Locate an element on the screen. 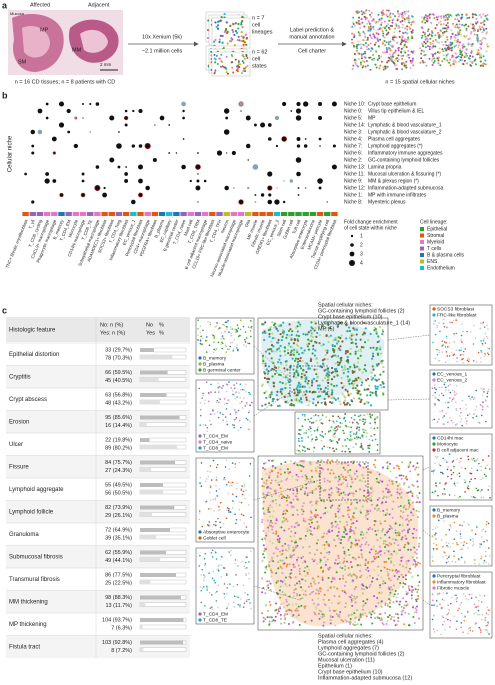 The width and height of the screenshot is (495, 685). inset-legend-label: Goblet cell is located at coordinates (214, 538).